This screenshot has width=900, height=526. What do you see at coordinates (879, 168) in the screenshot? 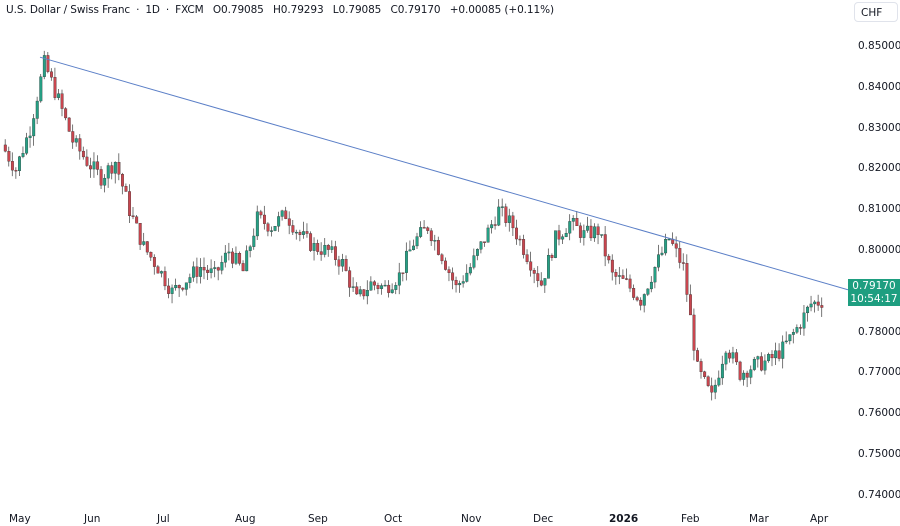
I see `price-tick: 0.82000` at bounding box center [879, 168].